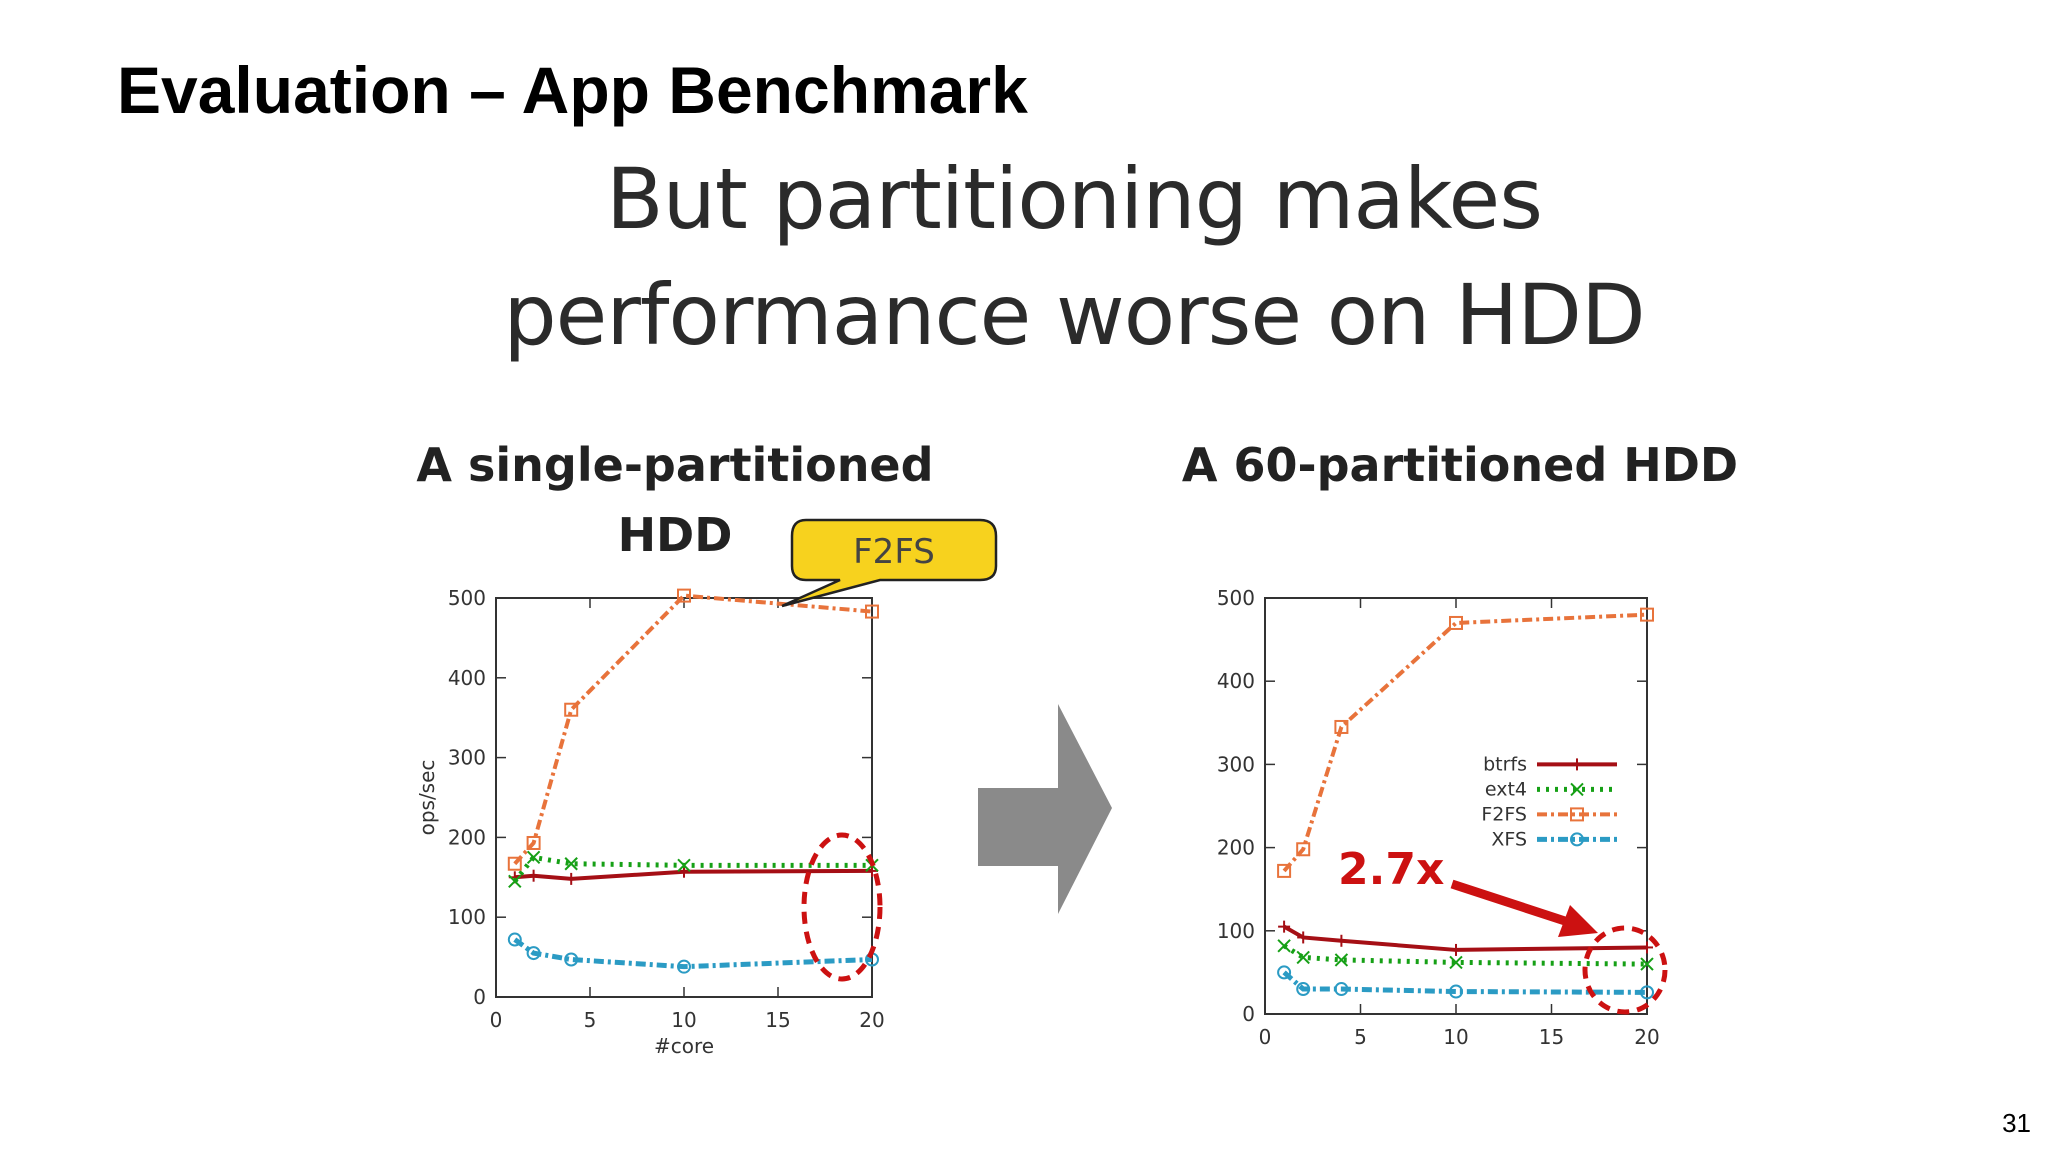  Describe the element at coordinates (675, 500) in the screenshot. I see `left-chart-title: A single-partitioned HDD` at that location.